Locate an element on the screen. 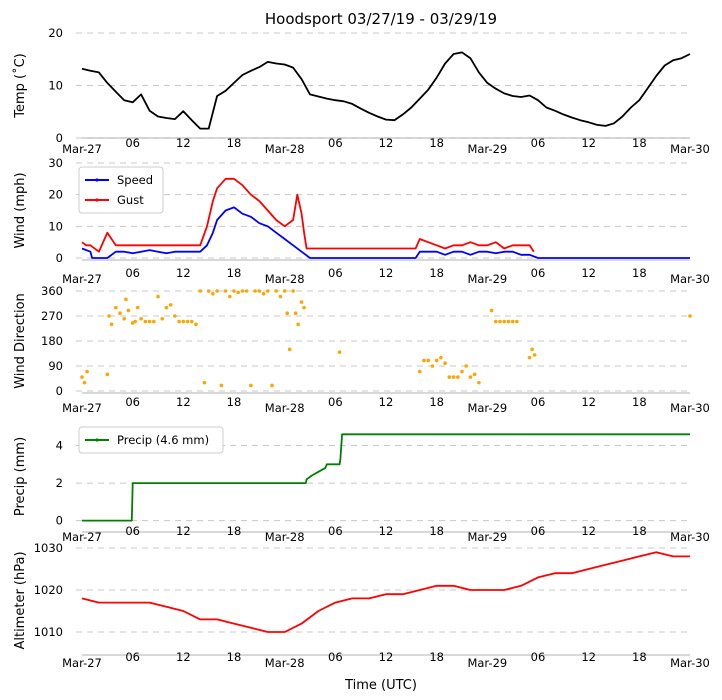  wind-y-tick-label: 20 is located at coordinates (55, 195).